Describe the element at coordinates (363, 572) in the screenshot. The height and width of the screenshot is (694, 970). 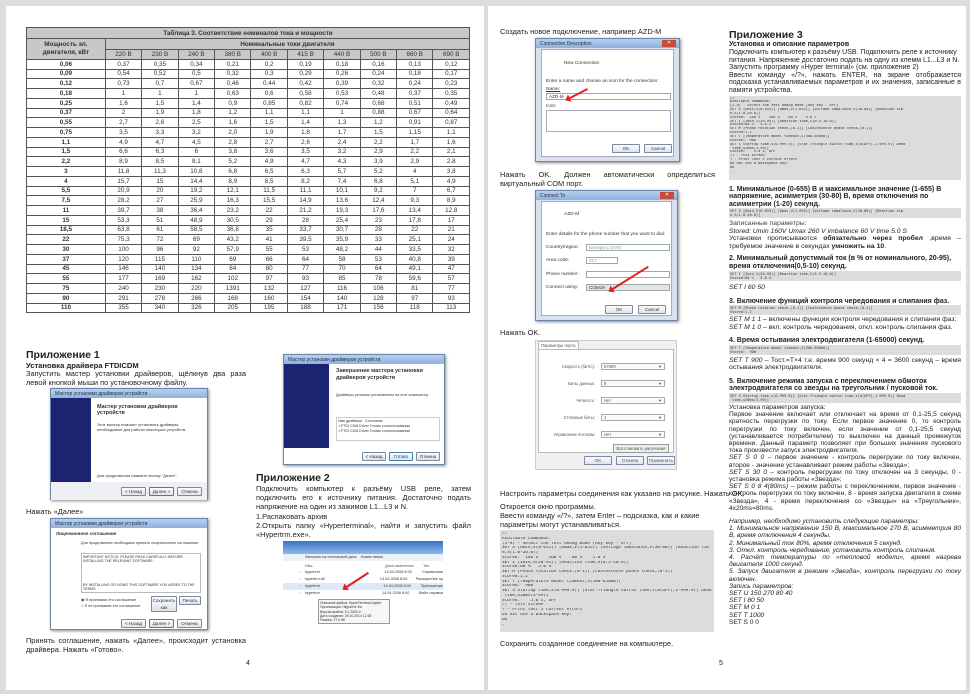
I see `file-row: ▪ hypertrm 14.04.2008 8:00 Справочник` at that location.